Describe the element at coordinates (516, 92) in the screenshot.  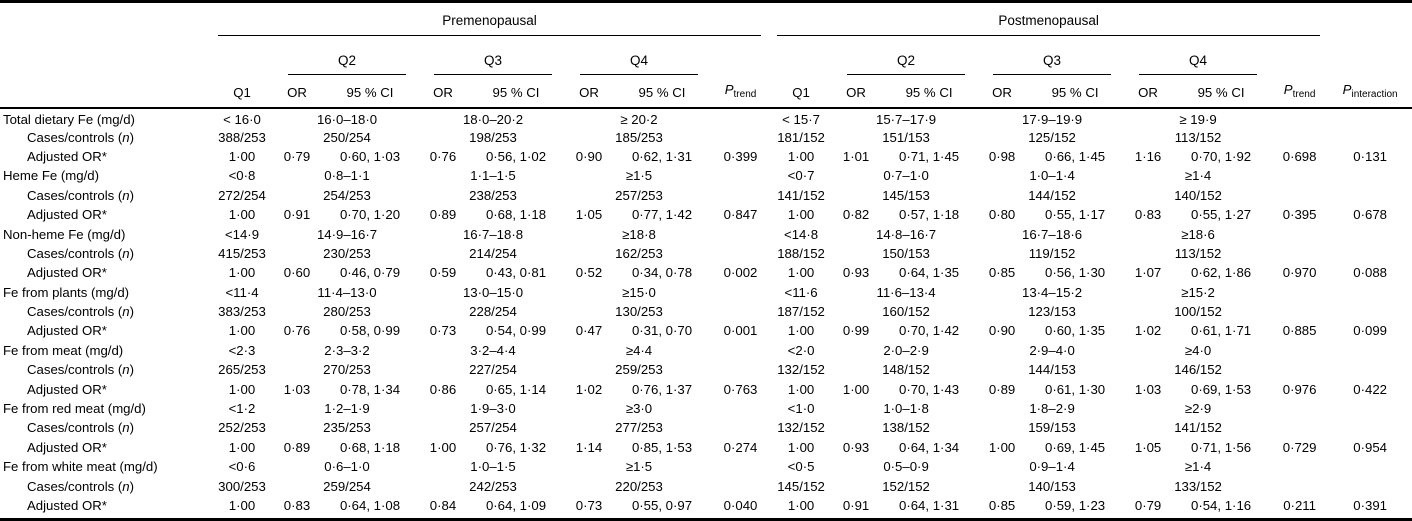
I see `pre-q3-ci-header: 95 % CI` at that location.